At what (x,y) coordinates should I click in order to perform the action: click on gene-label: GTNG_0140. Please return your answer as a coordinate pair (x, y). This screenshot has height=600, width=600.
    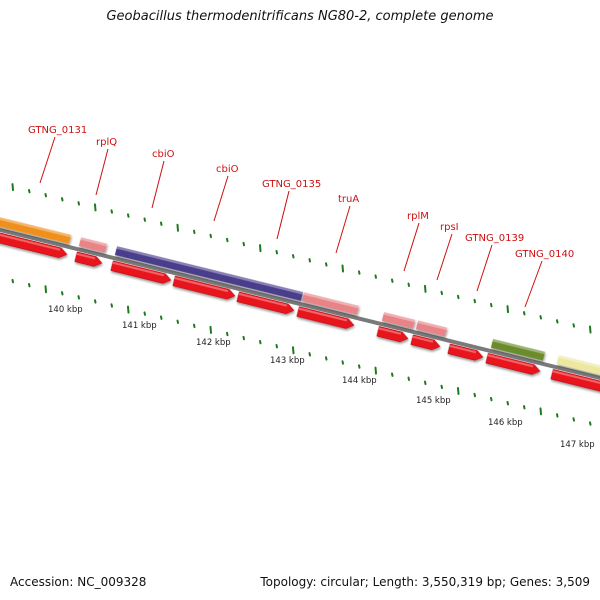
    Looking at the image, I should click on (544, 254).